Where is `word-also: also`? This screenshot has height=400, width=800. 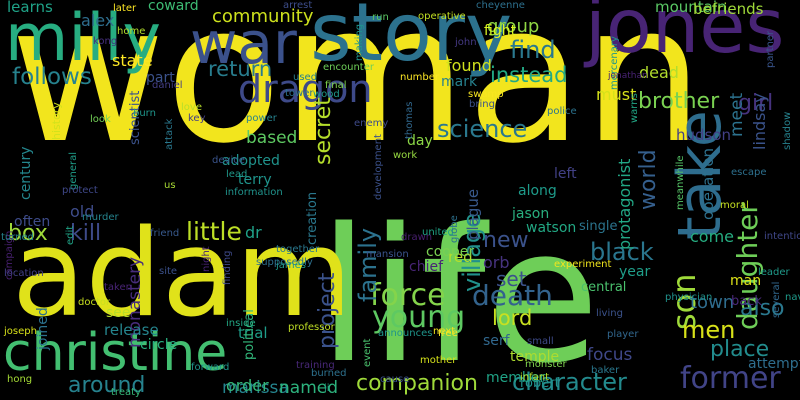
word-also: also is located at coordinates (762, 308).